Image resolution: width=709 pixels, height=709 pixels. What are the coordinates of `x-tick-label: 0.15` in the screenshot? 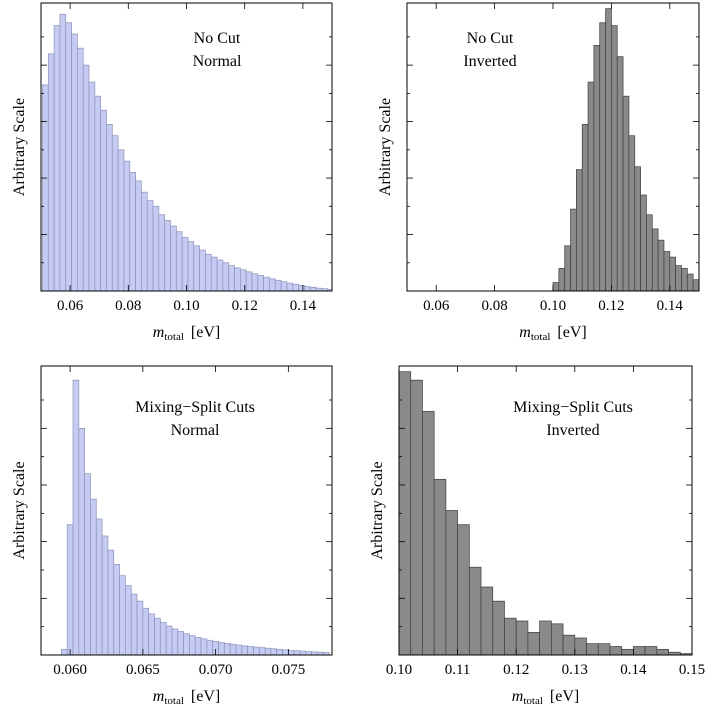 It's located at (692, 670).